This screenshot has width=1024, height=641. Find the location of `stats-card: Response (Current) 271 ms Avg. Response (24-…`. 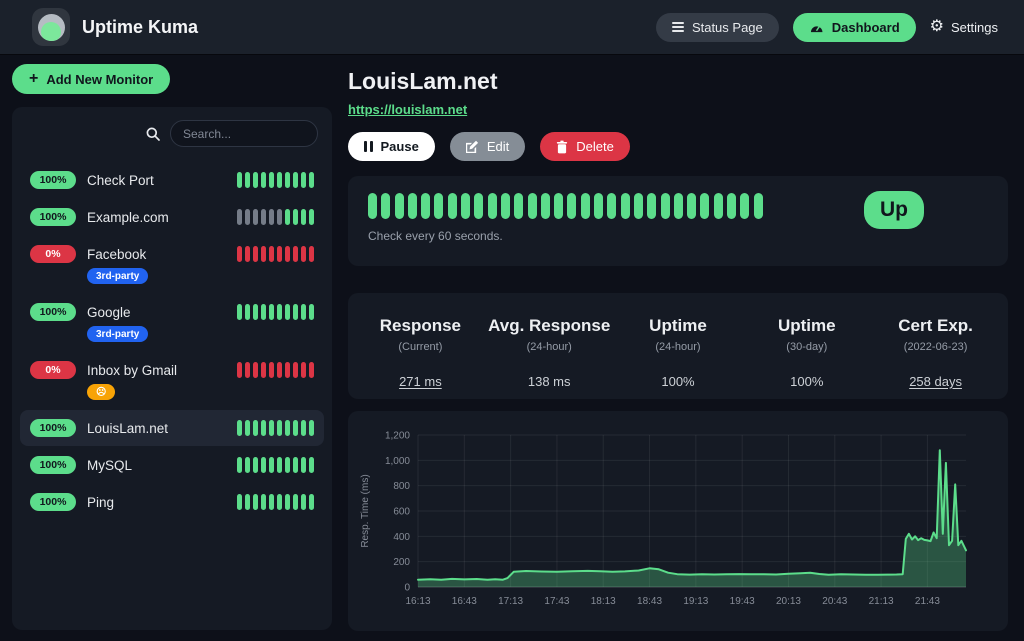

stats-card: Response (Current) 271 ms Avg. Response (24-… is located at coordinates (678, 346).